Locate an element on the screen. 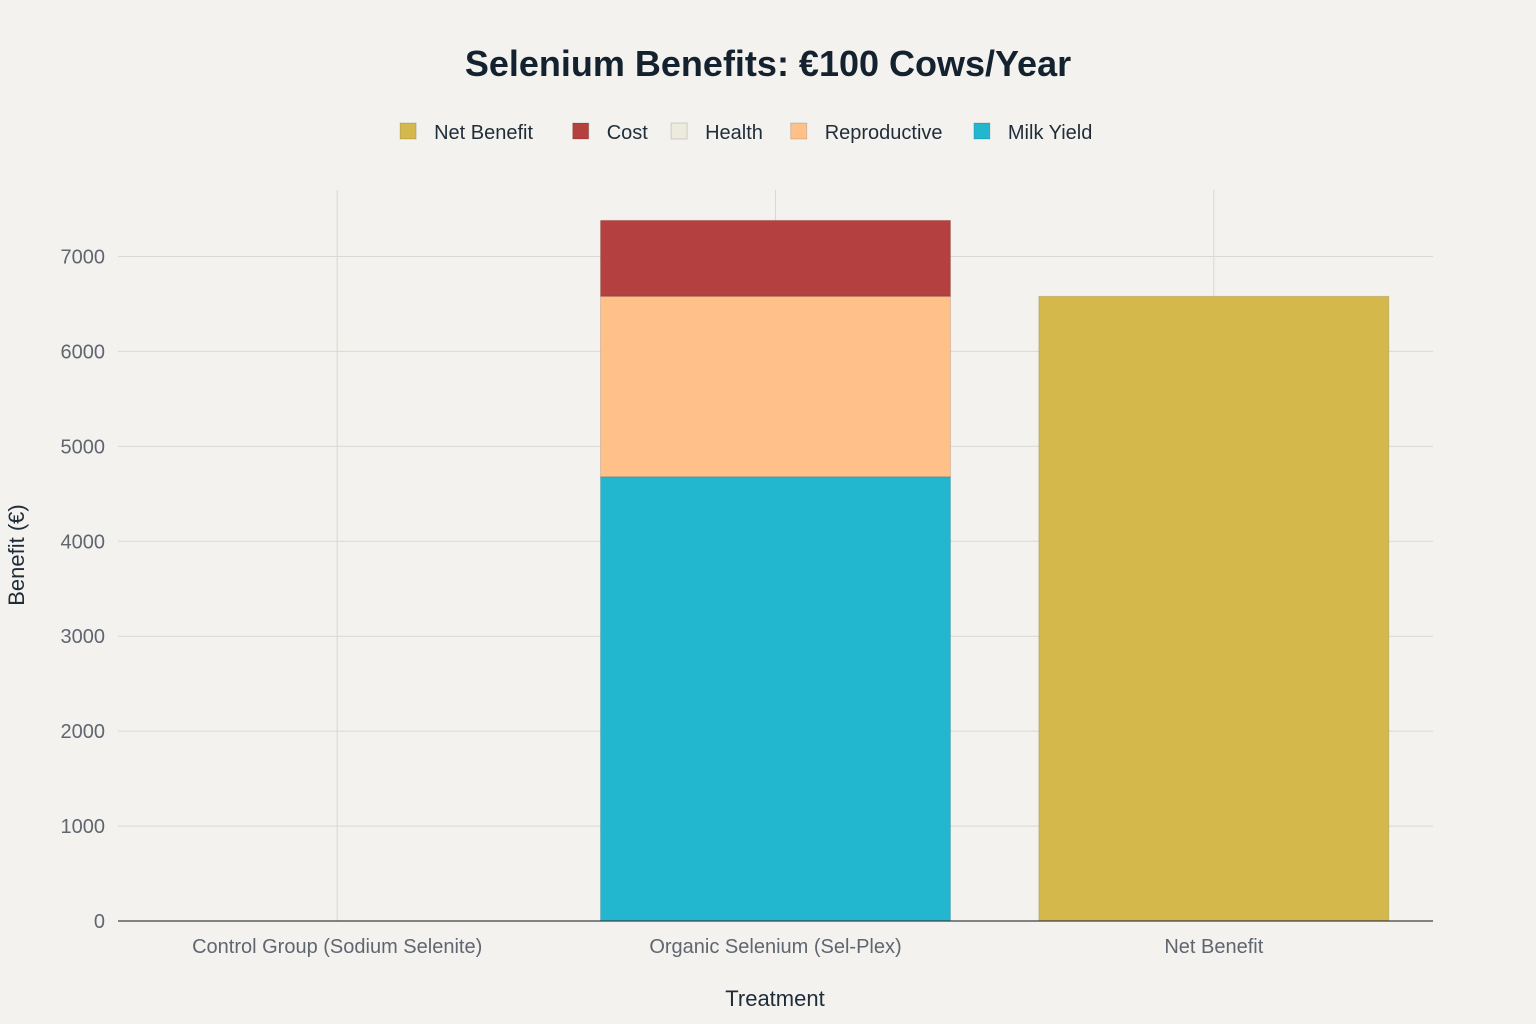 The width and height of the screenshot is (1536, 1024). y-axis-ticks: 0 1000 2000 3000 4000 5000 6000 7000 is located at coordinates (83, 589).